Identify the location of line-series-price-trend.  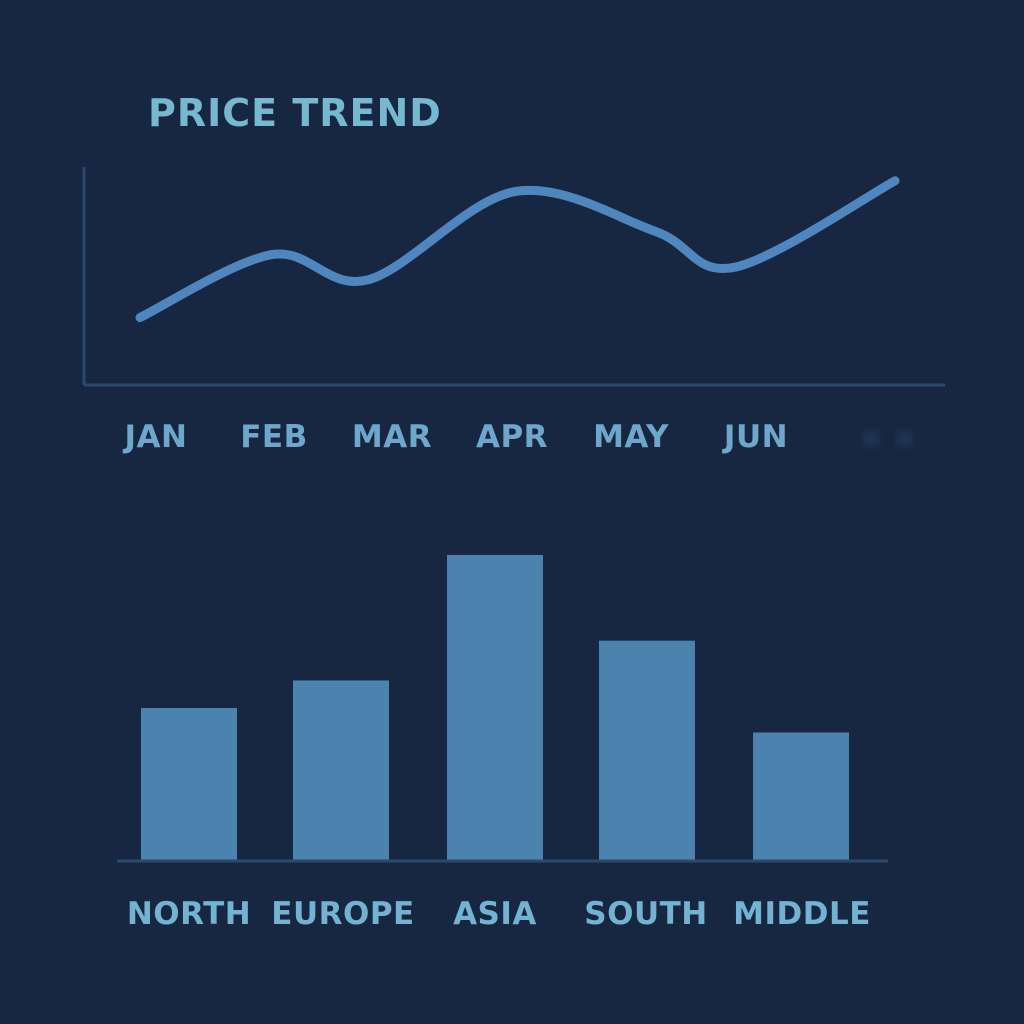
(517, 249).